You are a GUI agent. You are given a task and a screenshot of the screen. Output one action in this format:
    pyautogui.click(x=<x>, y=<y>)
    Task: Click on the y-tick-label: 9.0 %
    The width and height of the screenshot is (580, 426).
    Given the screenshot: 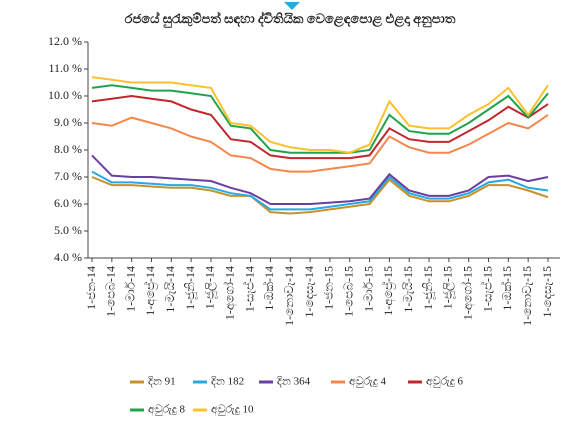 What is the action you would take?
    pyautogui.click(x=68, y=122)
    